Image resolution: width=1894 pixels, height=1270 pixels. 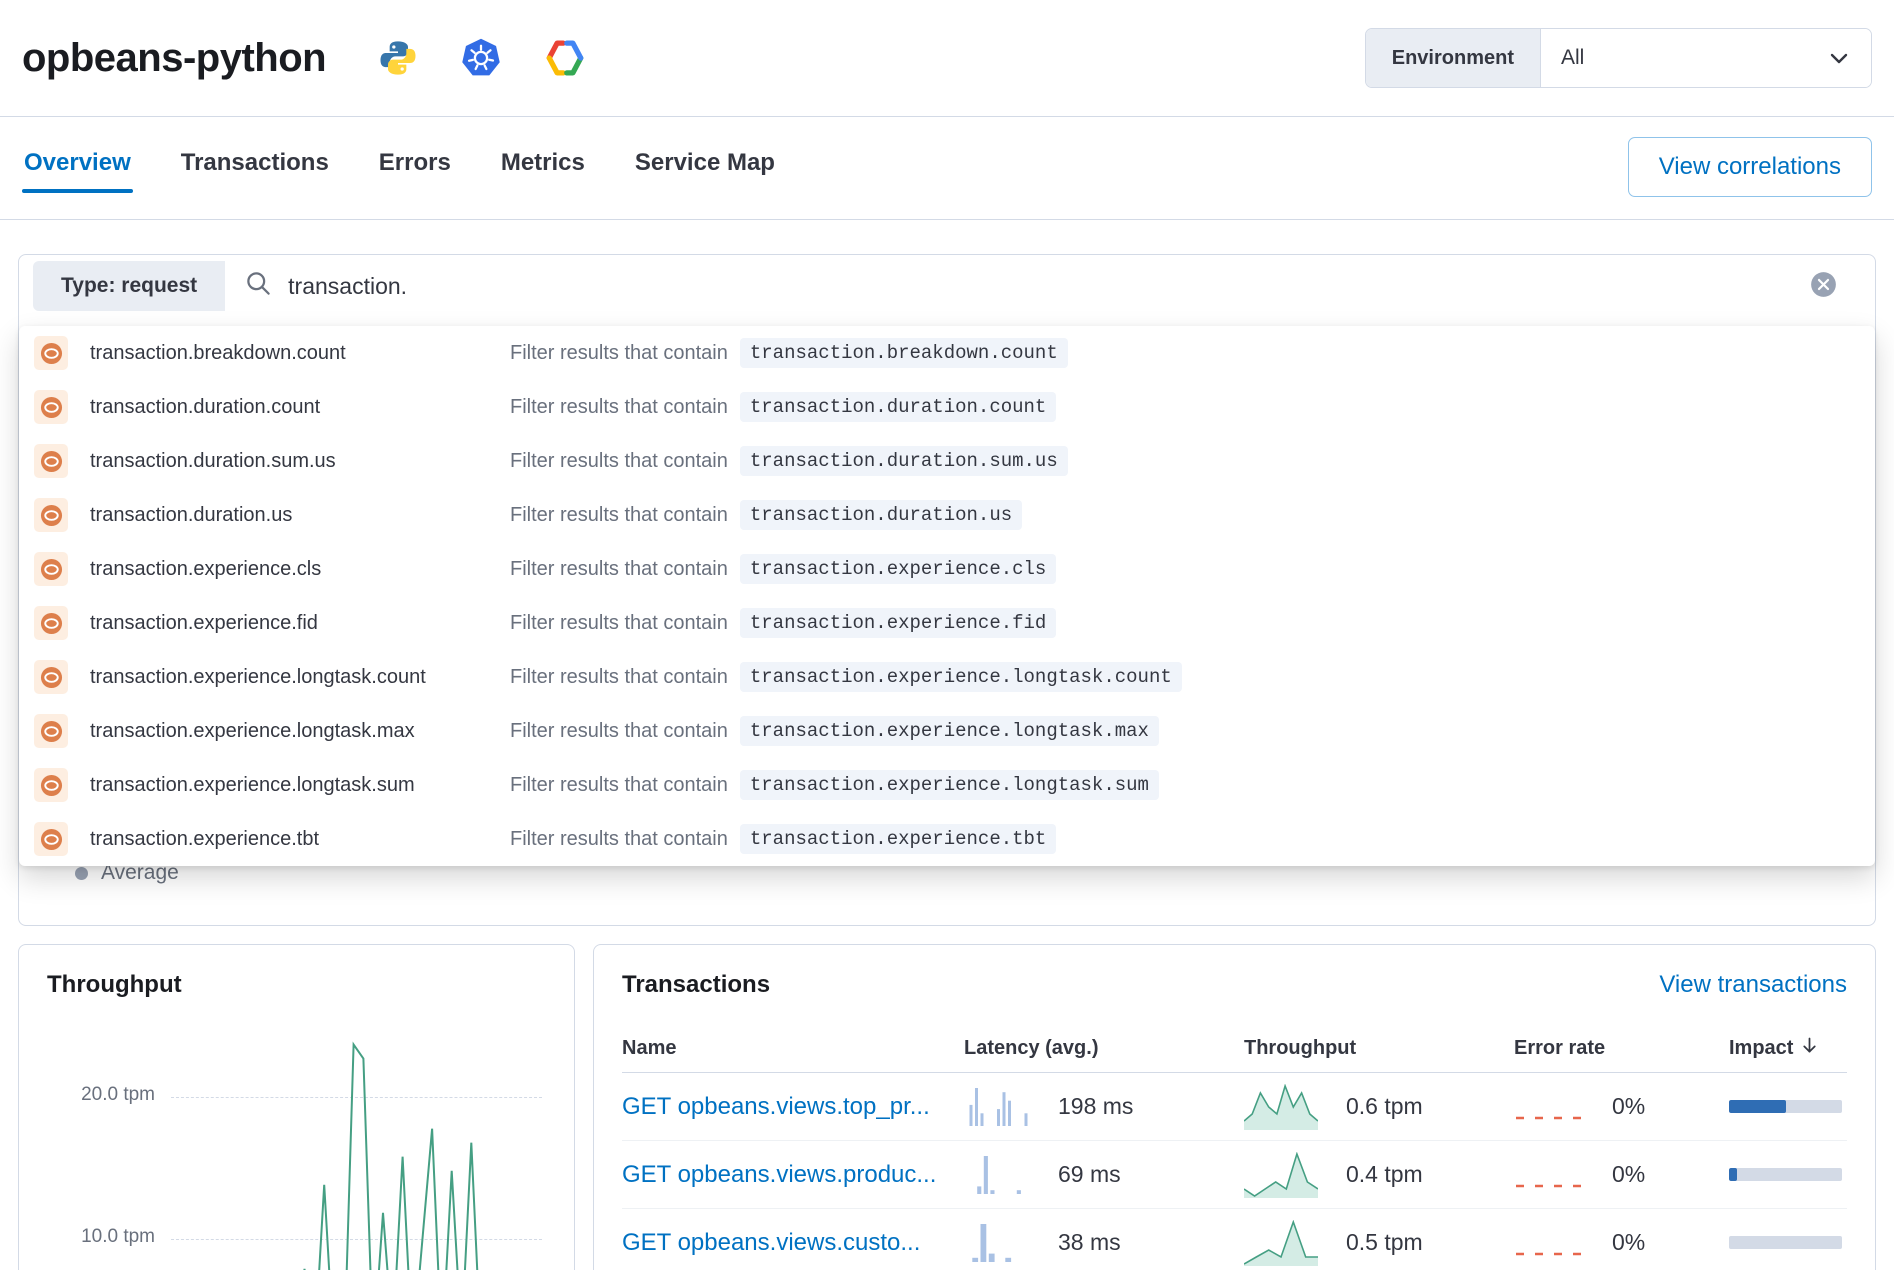 I want to click on tab-overview: Overview, so click(x=77, y=167).